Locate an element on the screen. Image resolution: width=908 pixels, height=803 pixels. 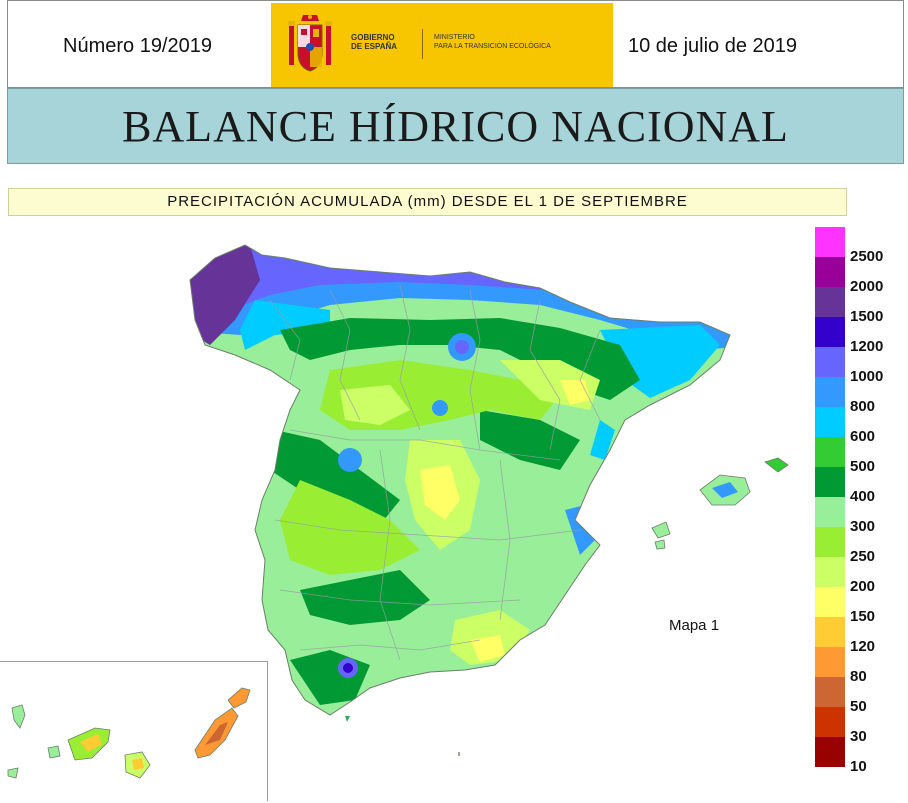
legend-label: 2500 is located at coordinates (867, 256).